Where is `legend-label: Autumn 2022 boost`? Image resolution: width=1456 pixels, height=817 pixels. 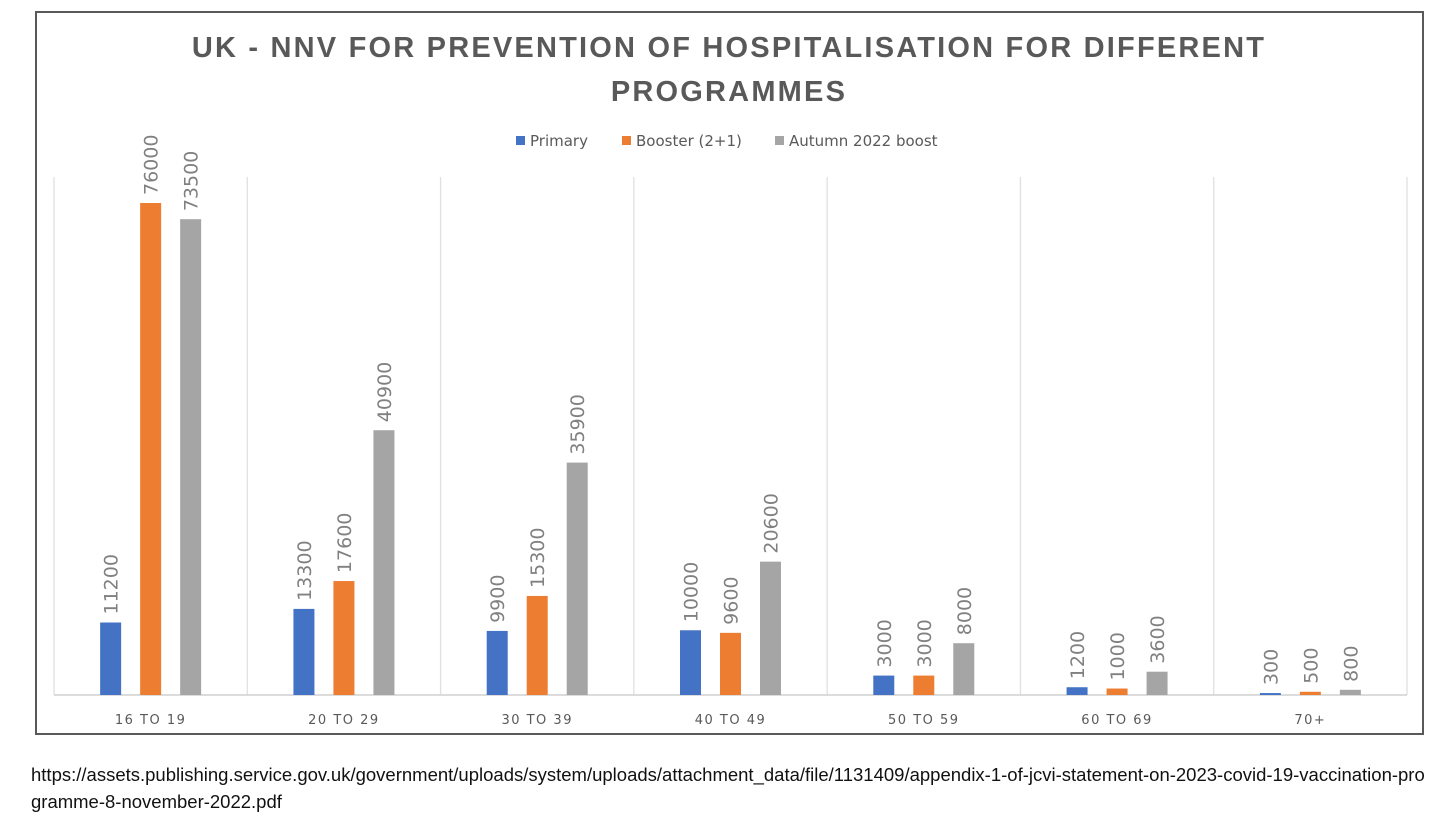 legend-label: Autumn 2022 boost is located at coordinates (863, 141).